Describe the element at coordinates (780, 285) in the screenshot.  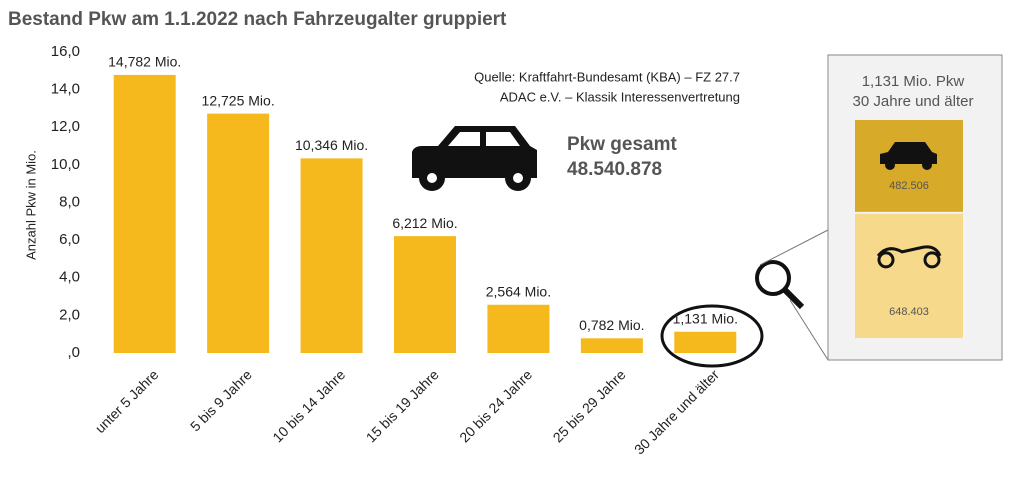
I see `magnifier` at that location.